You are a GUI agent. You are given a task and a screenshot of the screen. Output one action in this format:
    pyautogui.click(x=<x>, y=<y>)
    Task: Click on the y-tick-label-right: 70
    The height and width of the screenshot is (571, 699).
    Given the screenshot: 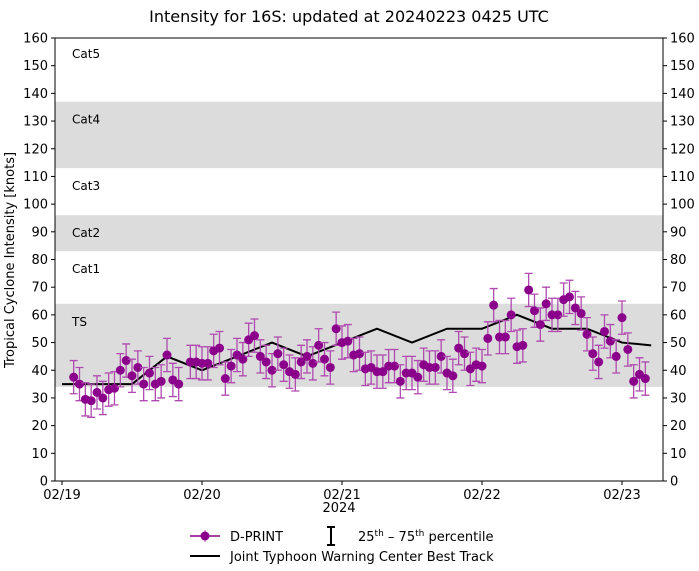 What is the action you would take?
    pyautogui.click(x=678, y=288)
    